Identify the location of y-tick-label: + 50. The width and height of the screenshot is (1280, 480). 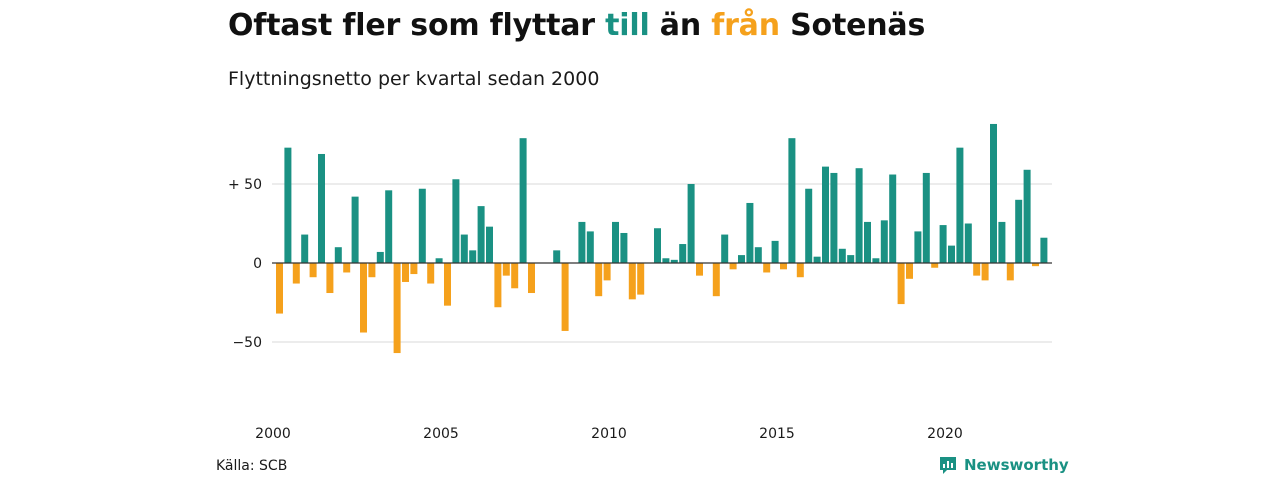
(245, 185).